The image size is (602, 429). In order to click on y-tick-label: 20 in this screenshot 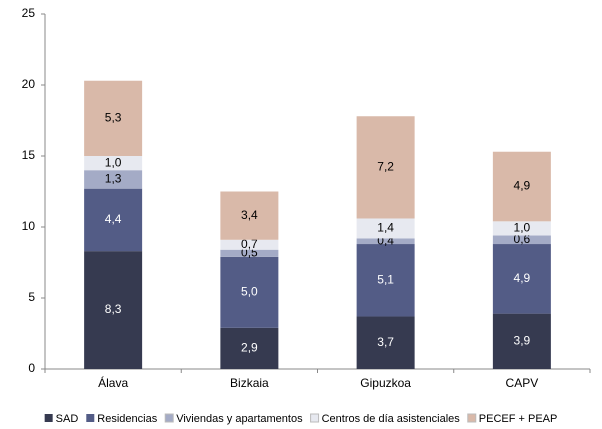, I will do `click(29, 84)`.